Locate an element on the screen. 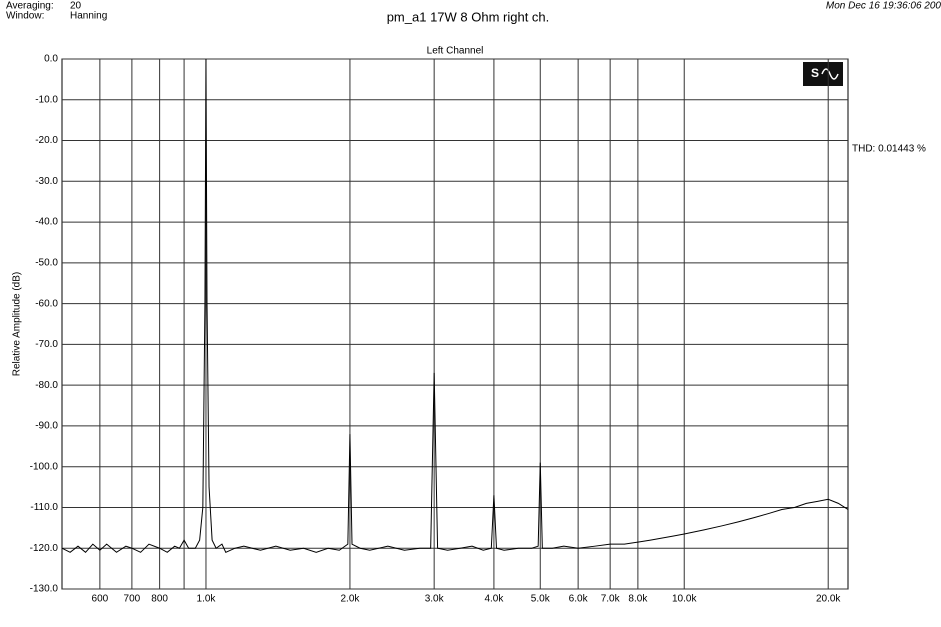 This screenshot has height=627, width=941. x-tick-label: 600 is located at coordinates (100, 599).